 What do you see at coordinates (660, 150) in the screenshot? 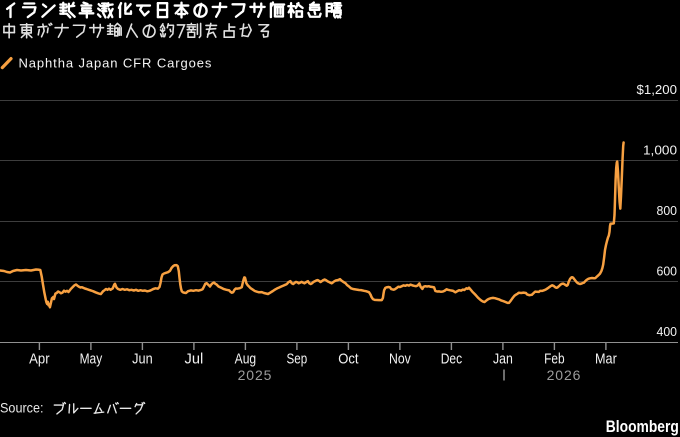
I see `svg-text: 1,000` at bounding box center [660, 150].